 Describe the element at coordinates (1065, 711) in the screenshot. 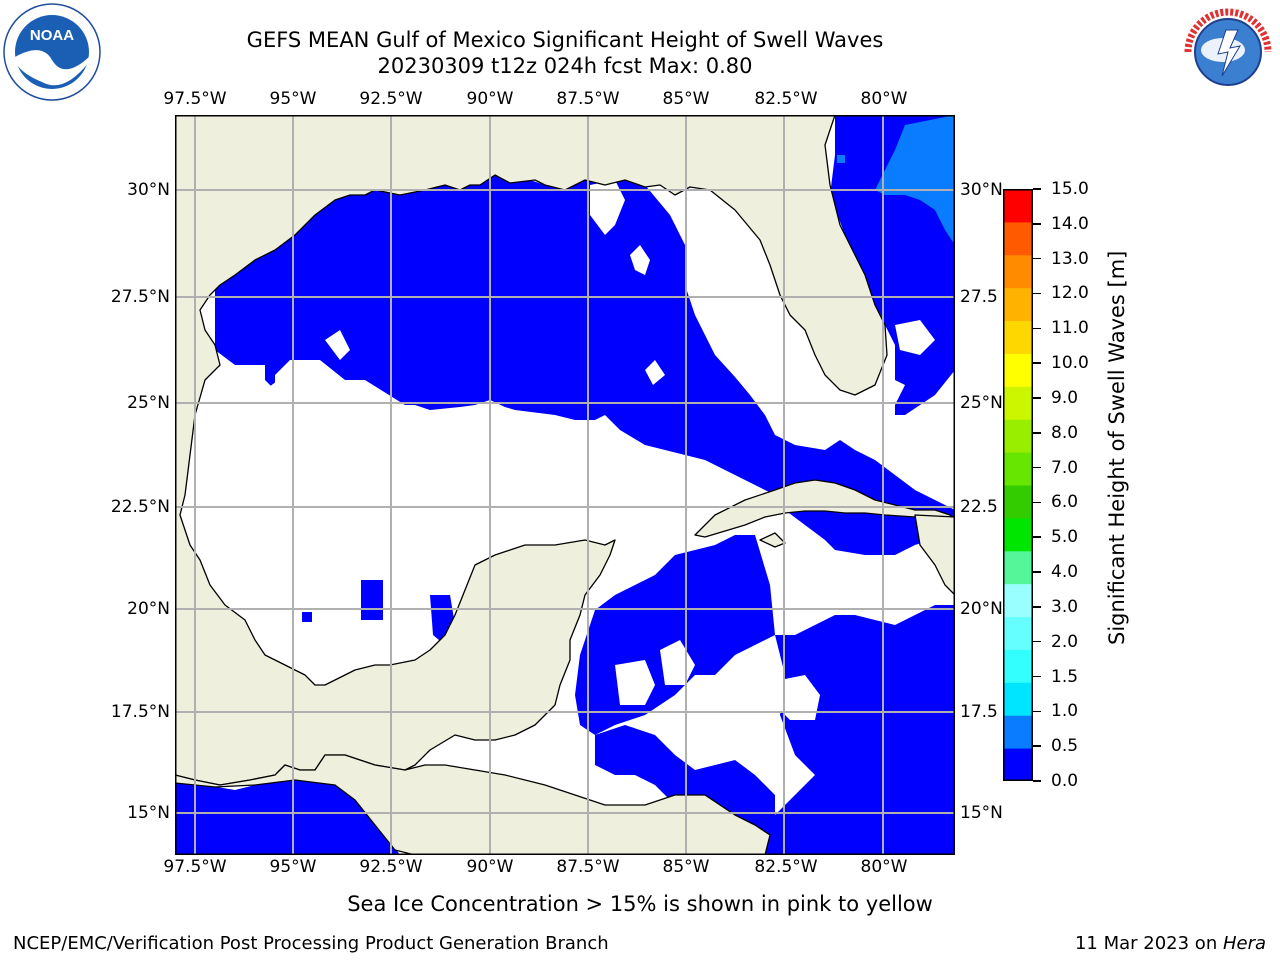

I see `colorbar-tick-label: 1.0` at that location.